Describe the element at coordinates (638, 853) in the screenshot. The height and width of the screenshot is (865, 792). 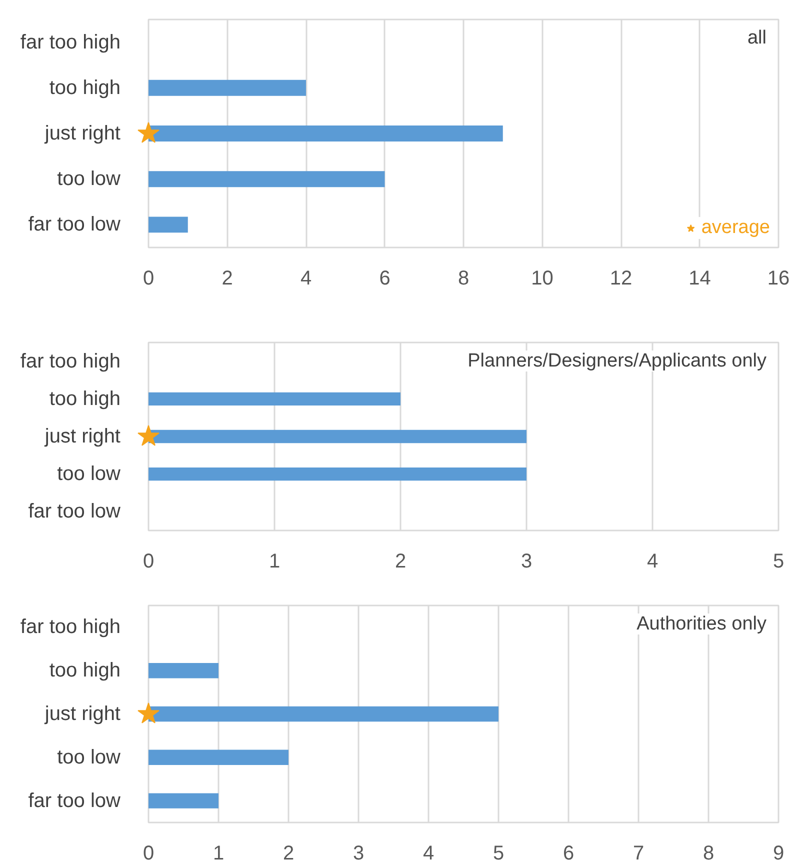
I see `x-tick-label: 7` at that location.